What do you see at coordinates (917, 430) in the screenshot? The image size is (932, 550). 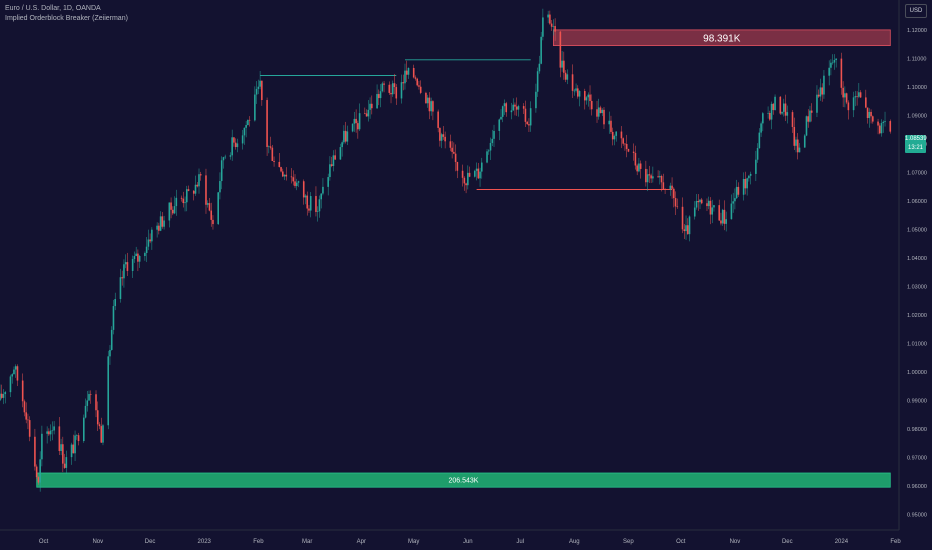 I see `price-tick-label: 0.98000` at bounding box center [917, 430].